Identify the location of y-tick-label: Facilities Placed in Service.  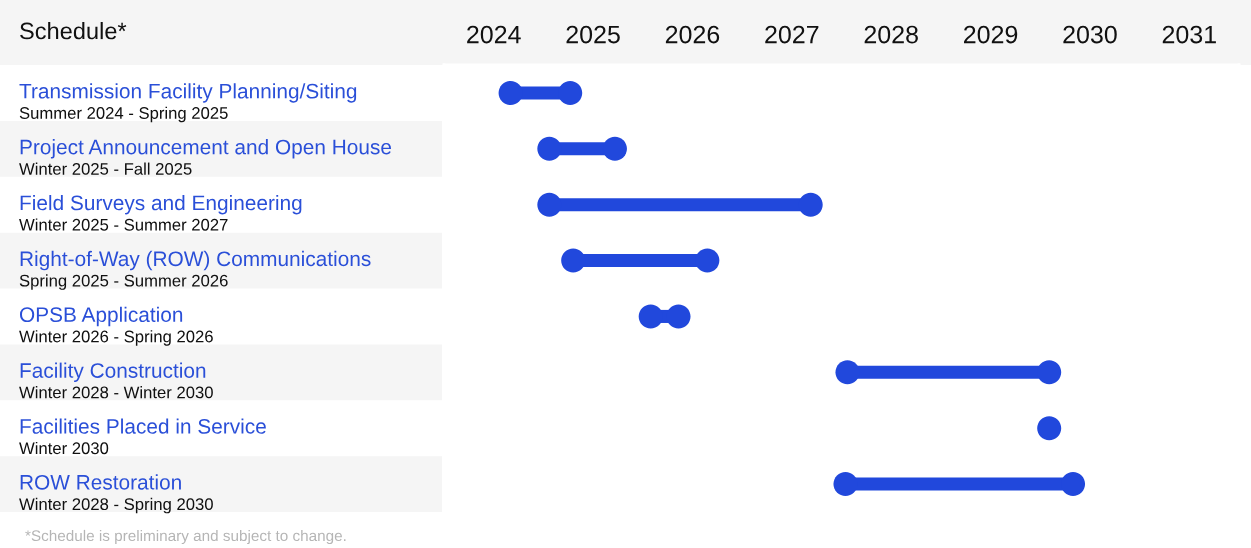
(143, 426).